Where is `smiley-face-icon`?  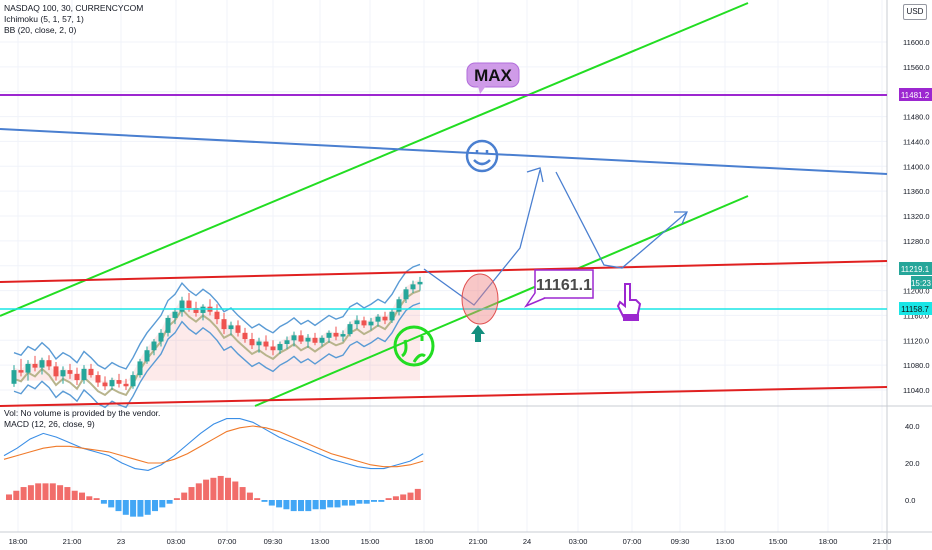 smiley-face-icon is located at coordinates (482, 156).